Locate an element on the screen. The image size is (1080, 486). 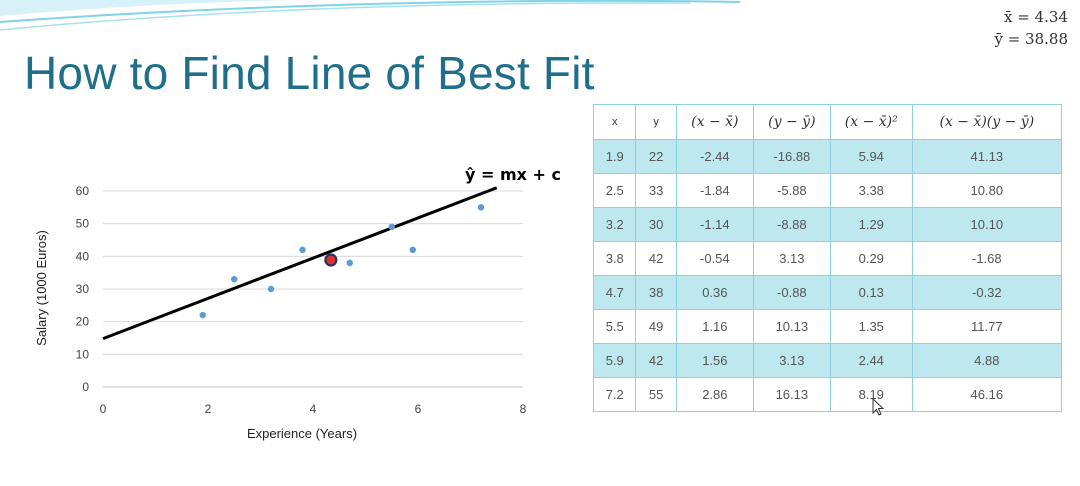
table-cell: -0.88 is located at coordinates (791, 292).